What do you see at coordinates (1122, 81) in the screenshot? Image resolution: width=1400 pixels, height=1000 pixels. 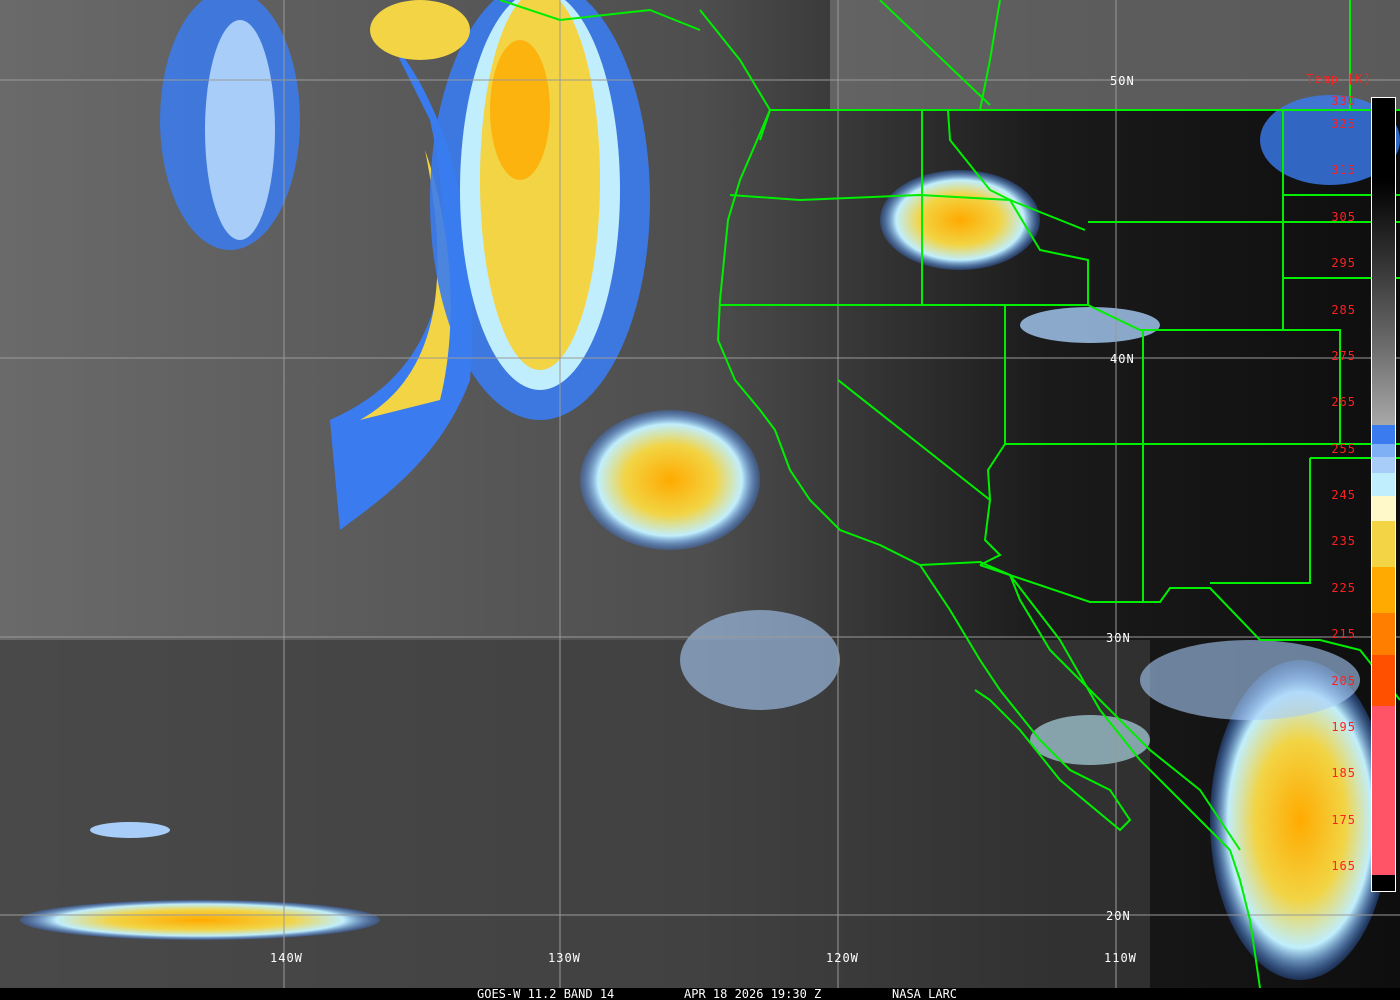 I see `lat-label-50n: 50N` at bounding box center [1122, 81].